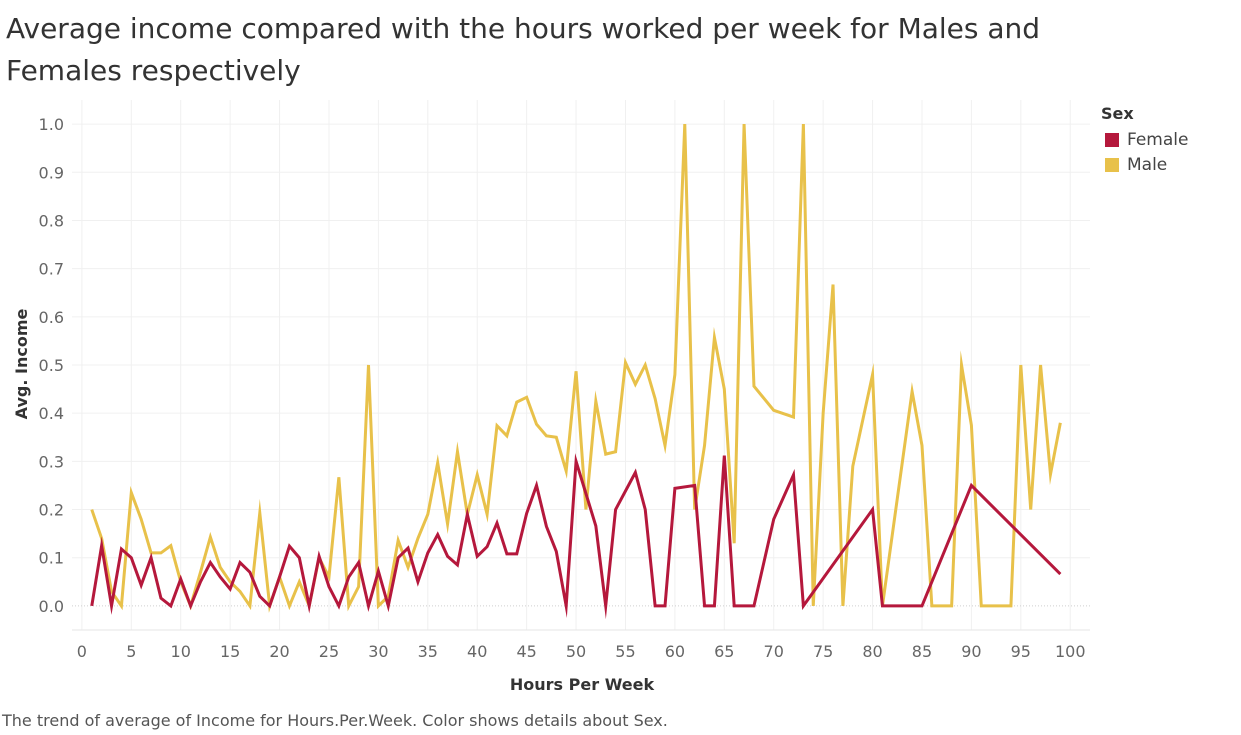  Describe the element at coordinates (872, 651) in the screenshot. I see `x-tick-label: 80` at that location.